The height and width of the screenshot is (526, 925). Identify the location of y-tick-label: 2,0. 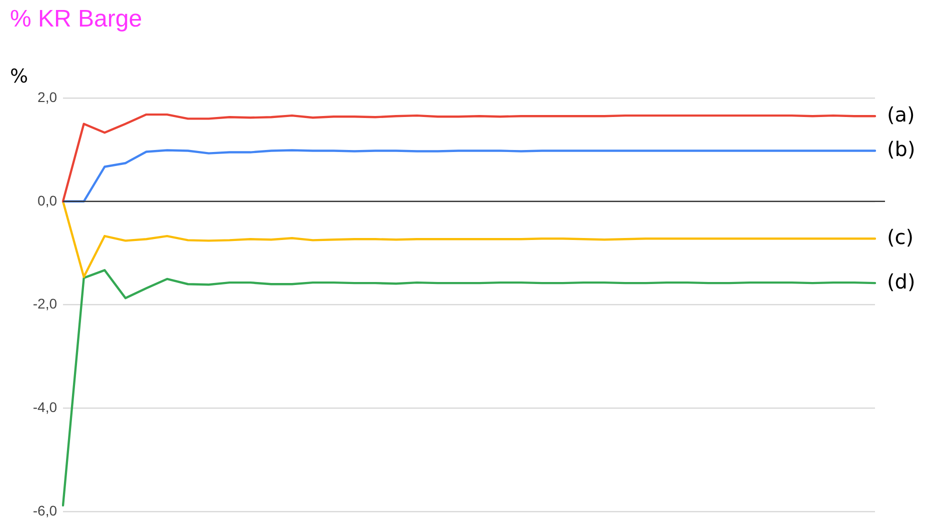
(48, 96).